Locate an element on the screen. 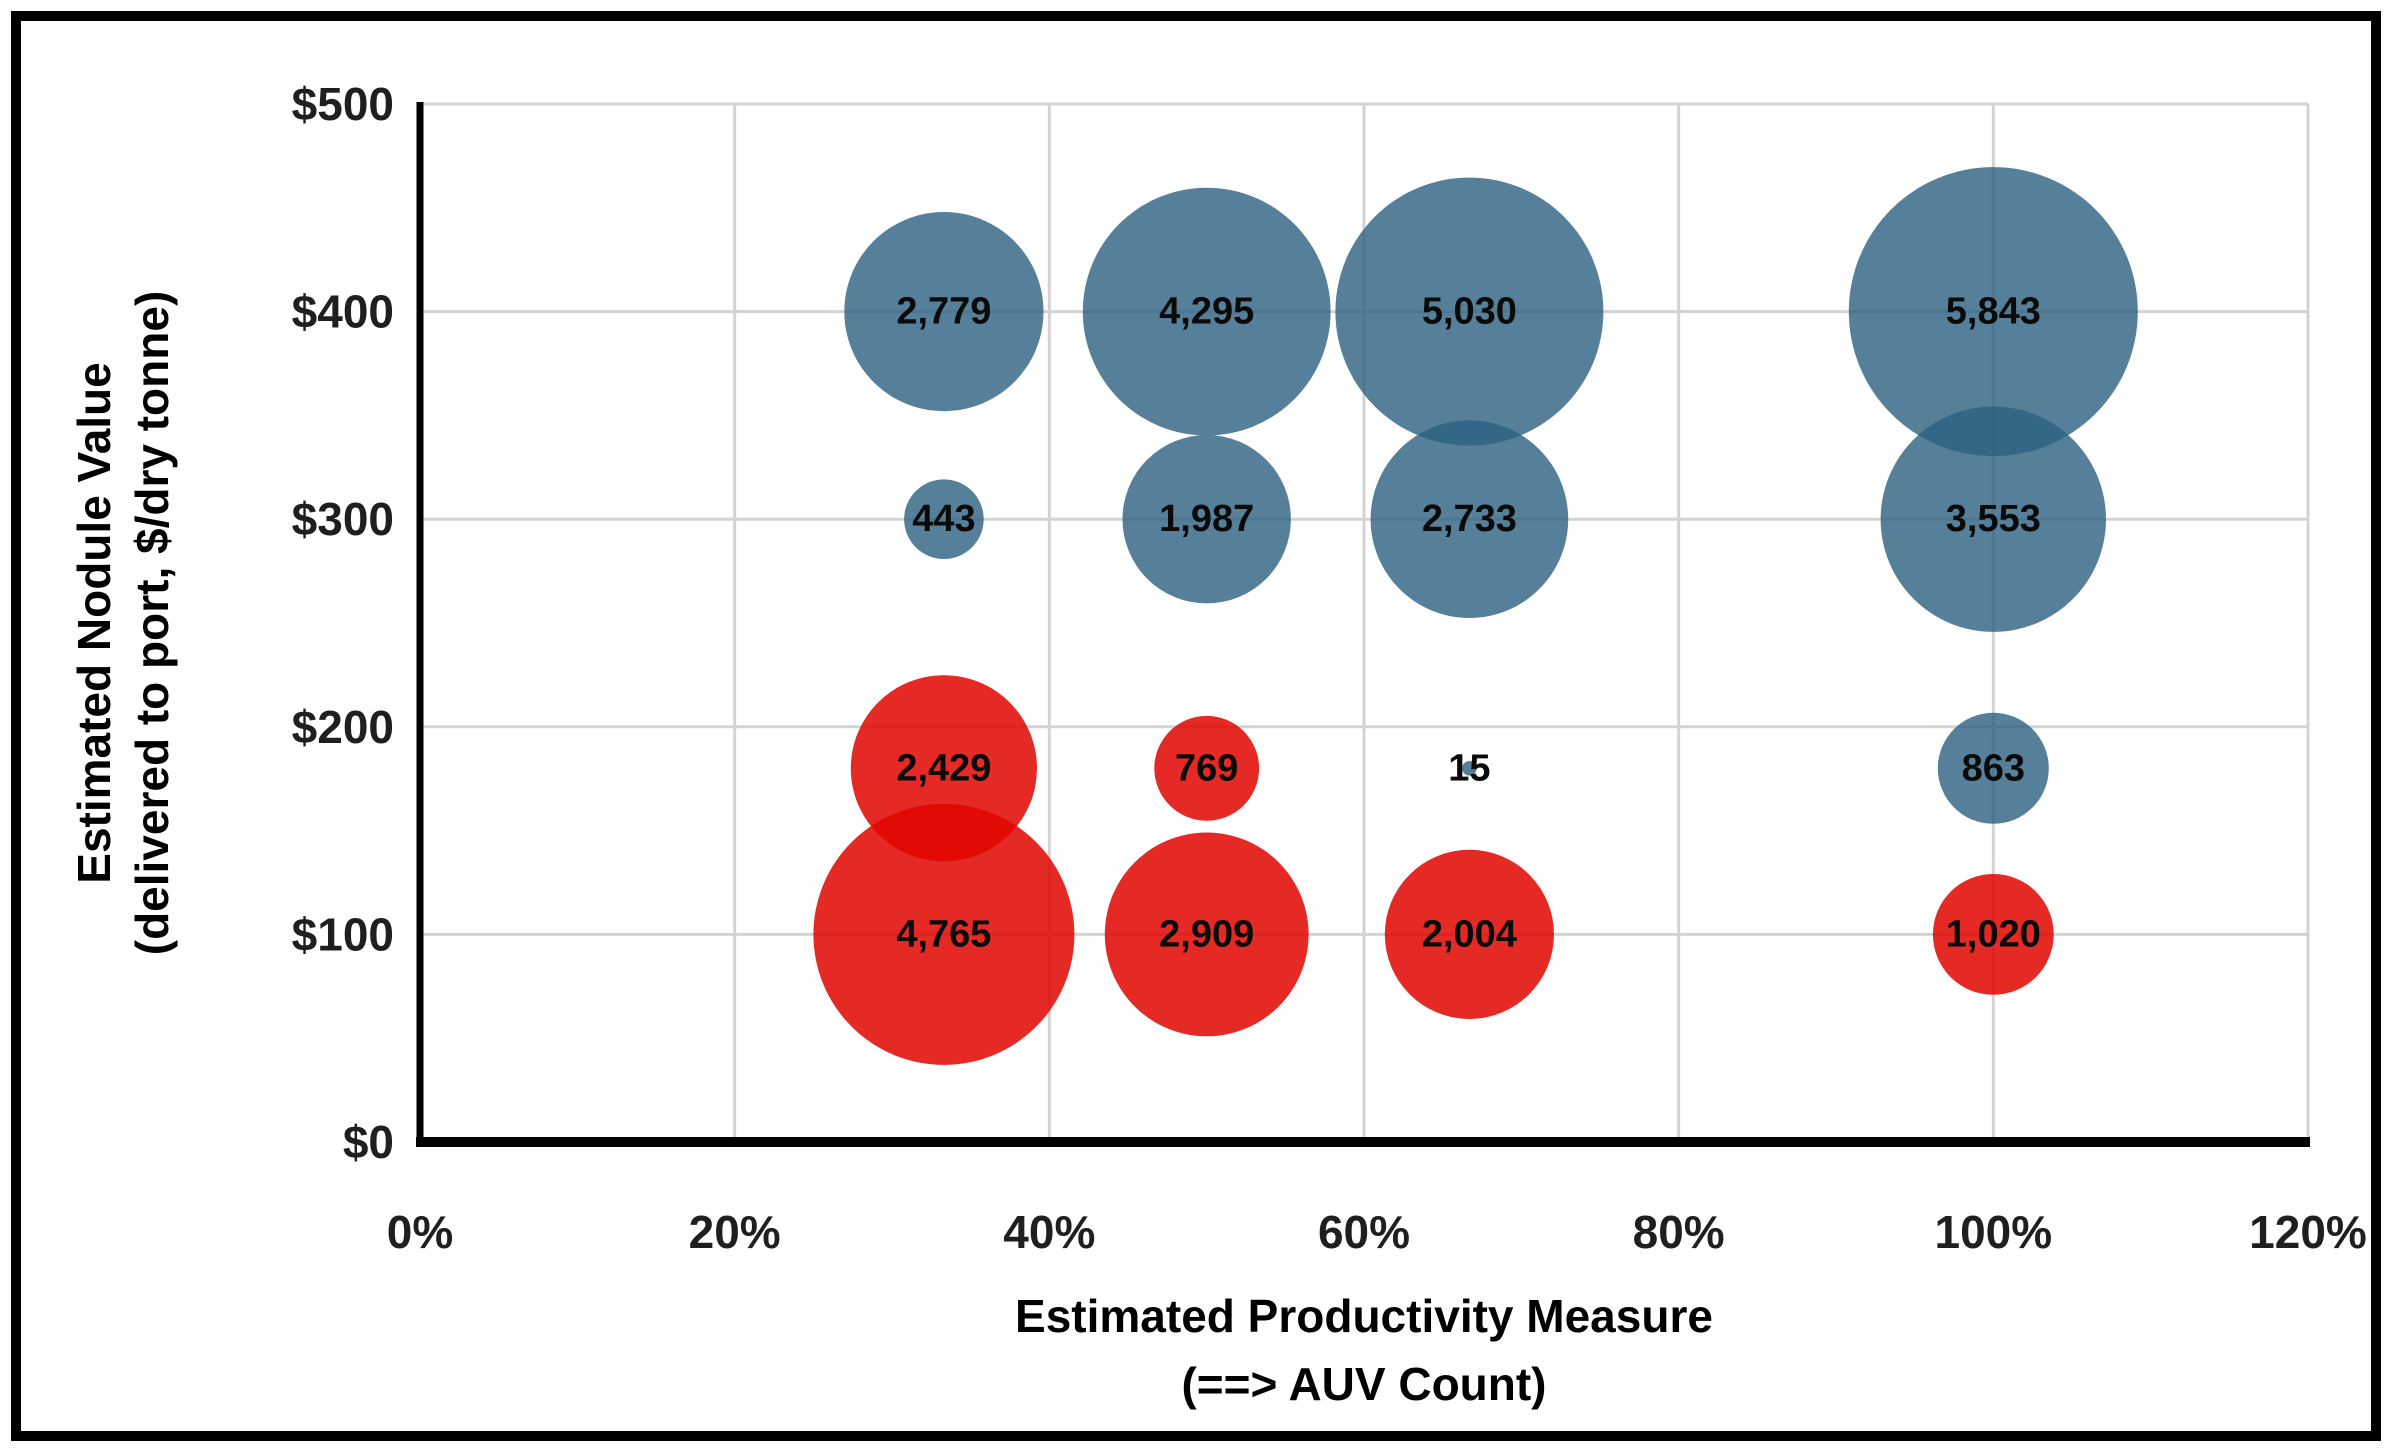 The height and width of the screenshot is (1452, 2392). bubble-label-769: 769 is located at coordinates (1206, 768).